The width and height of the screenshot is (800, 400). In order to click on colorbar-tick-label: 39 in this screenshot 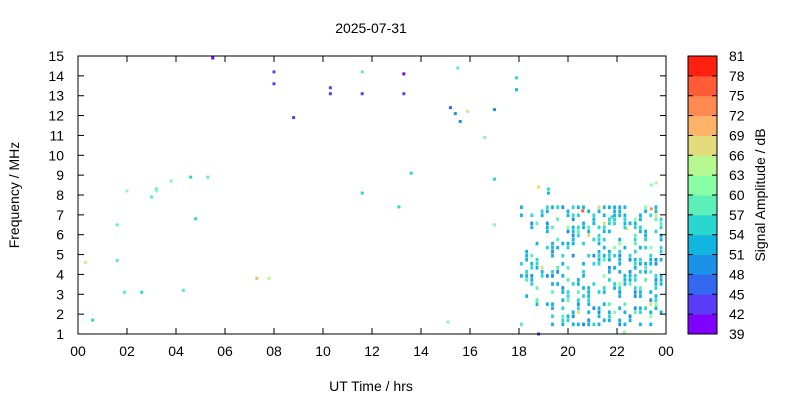, I will do `click(737, 334)`.